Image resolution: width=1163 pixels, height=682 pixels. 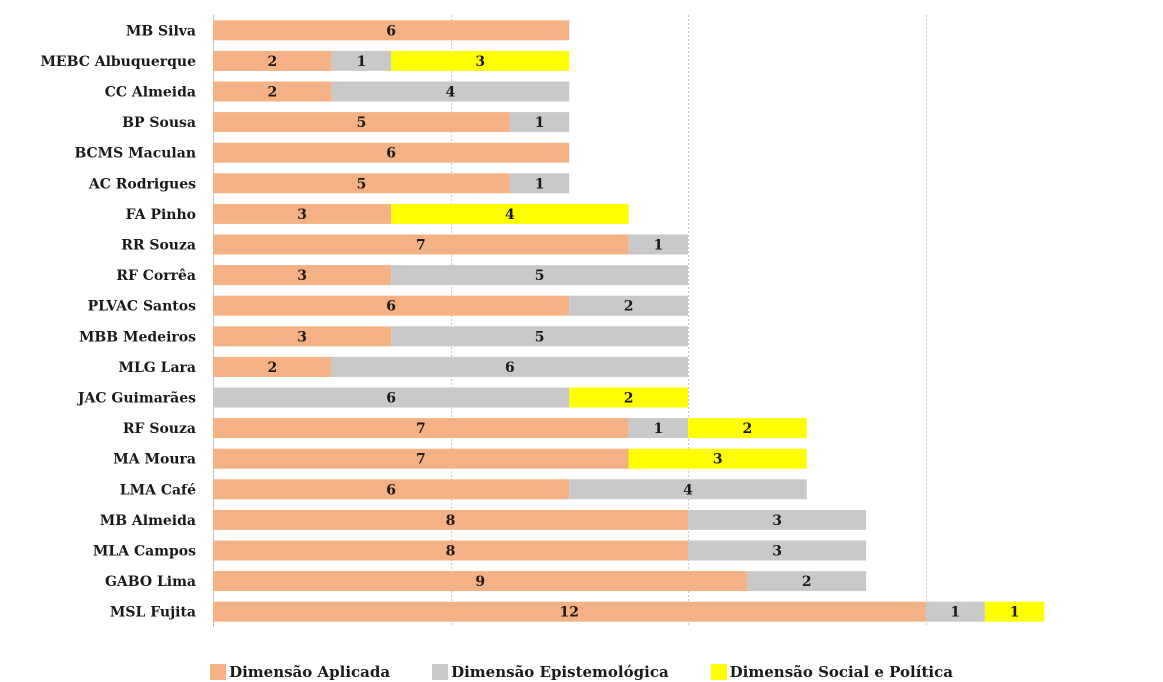 I want to click on category-label: MEBC Albuquerque, so click(x=118, y=62).